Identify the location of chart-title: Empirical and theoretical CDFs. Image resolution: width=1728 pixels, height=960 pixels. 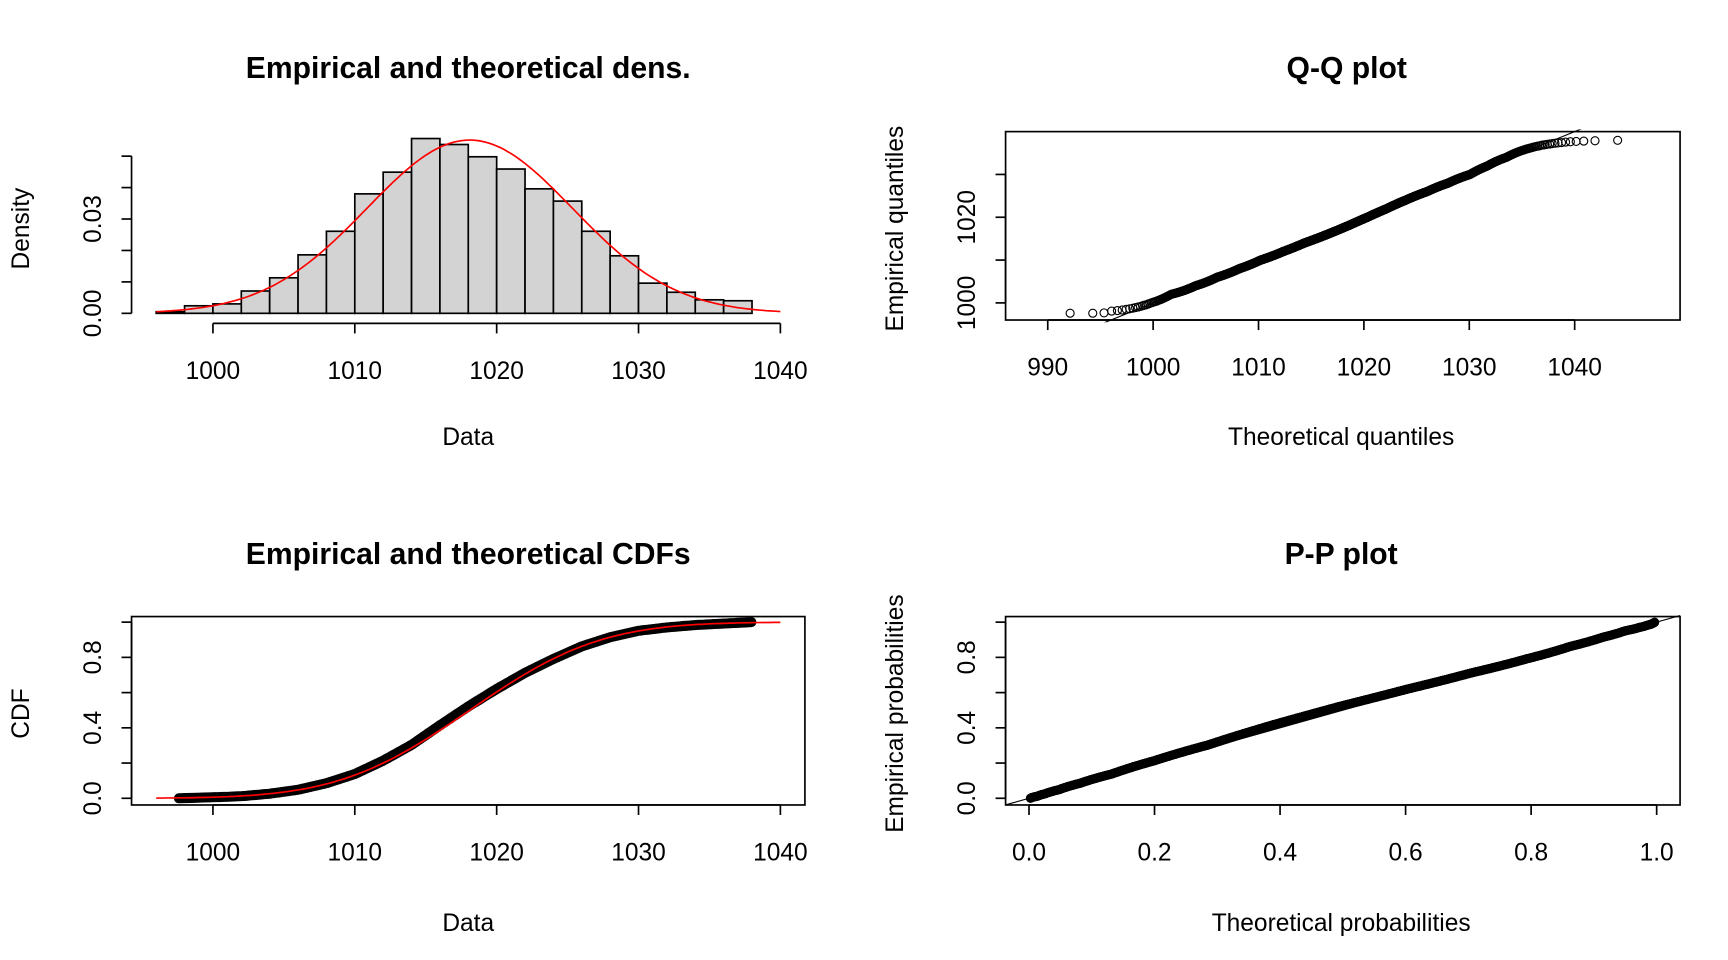
(468, 554).